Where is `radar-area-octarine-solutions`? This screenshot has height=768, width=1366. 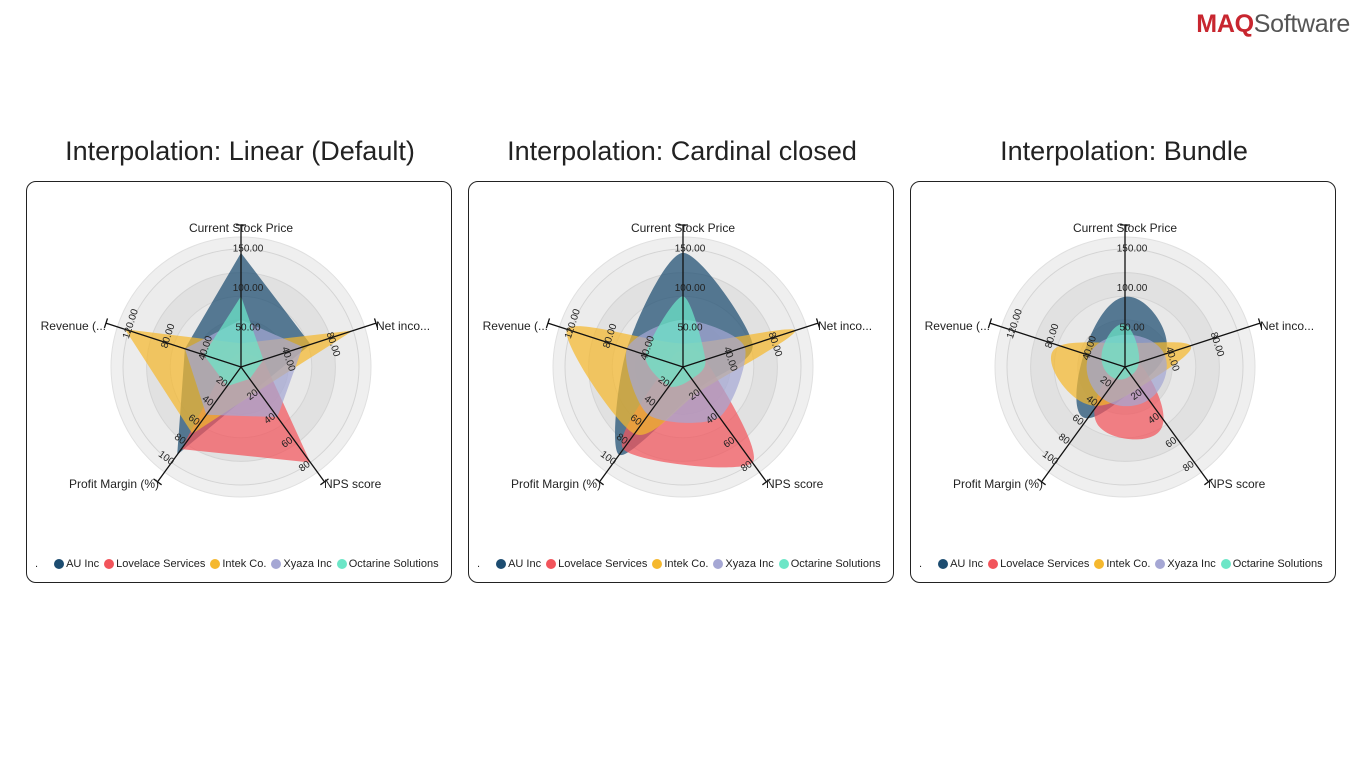
radar-area-octarine-solutions is located at coordinates (233, 341).